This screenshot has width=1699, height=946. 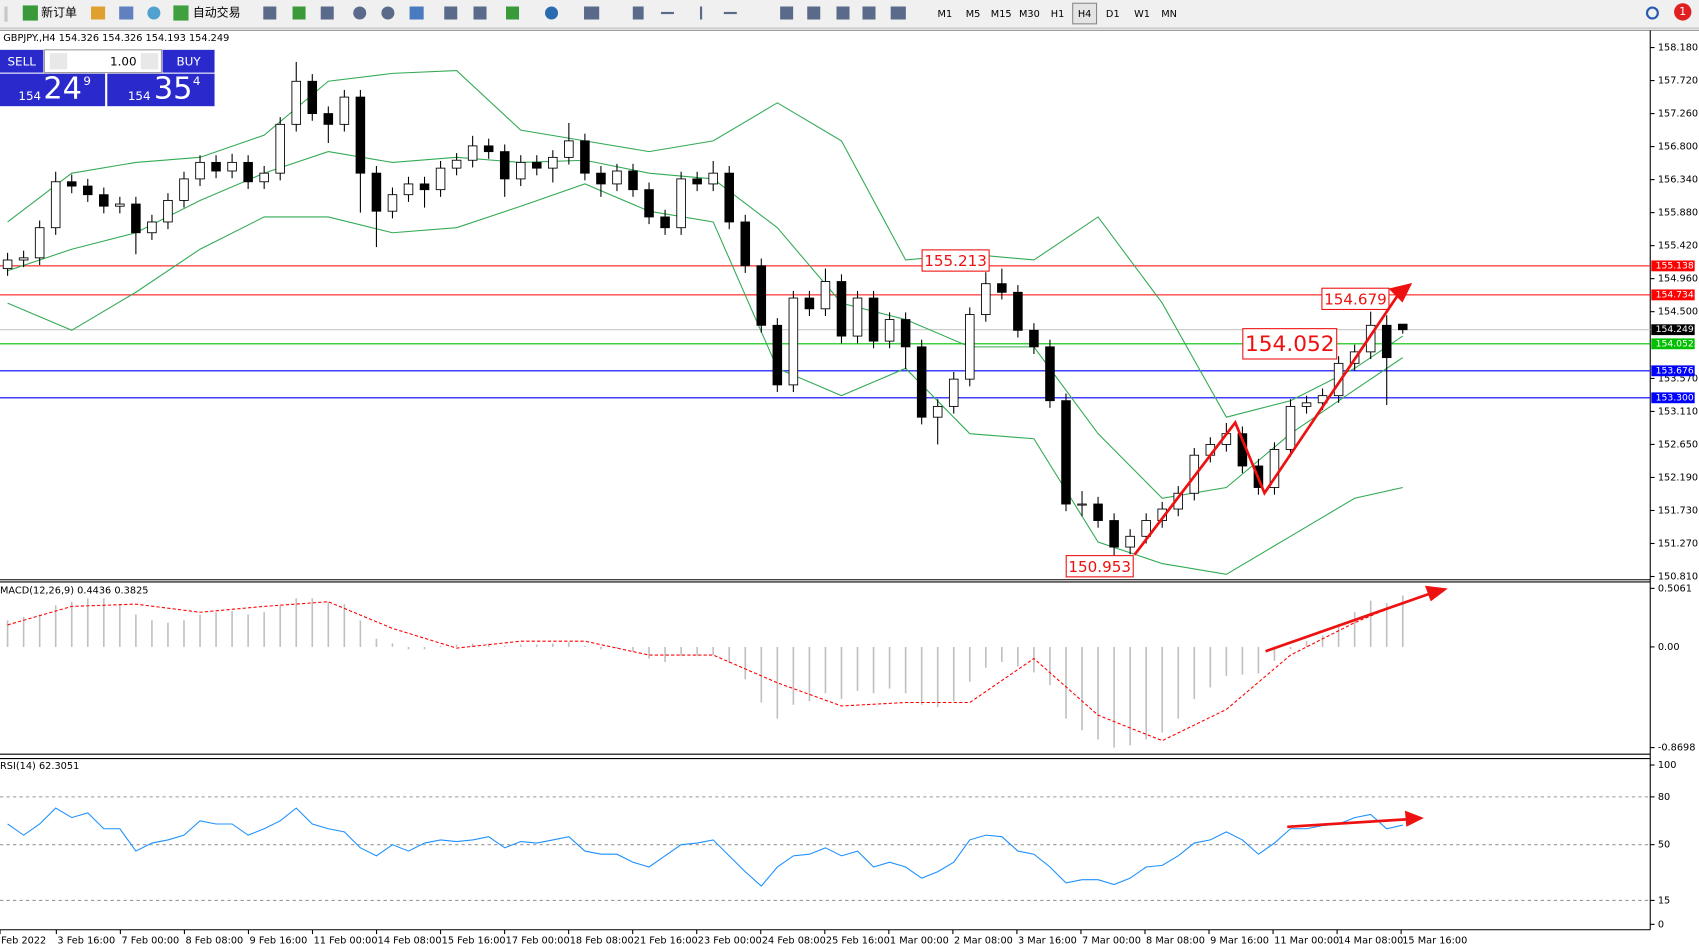 What do you see at coordinates (279, 941) in the screenshot?
I see `x-tick-label: 9 Feb 16:00` at bounding box center [279, 941].